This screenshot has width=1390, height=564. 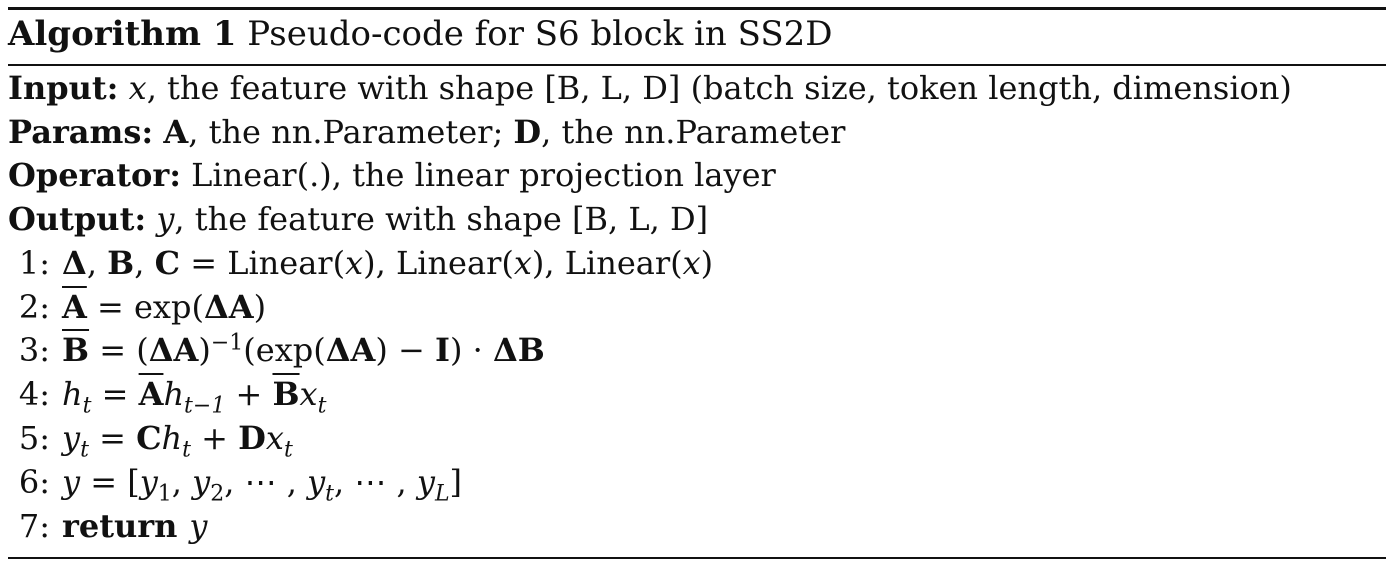 What do you see at coordinates (34, 438) in the screenshot?
I see `line-number: 5:` at bounding box center [34, 438].